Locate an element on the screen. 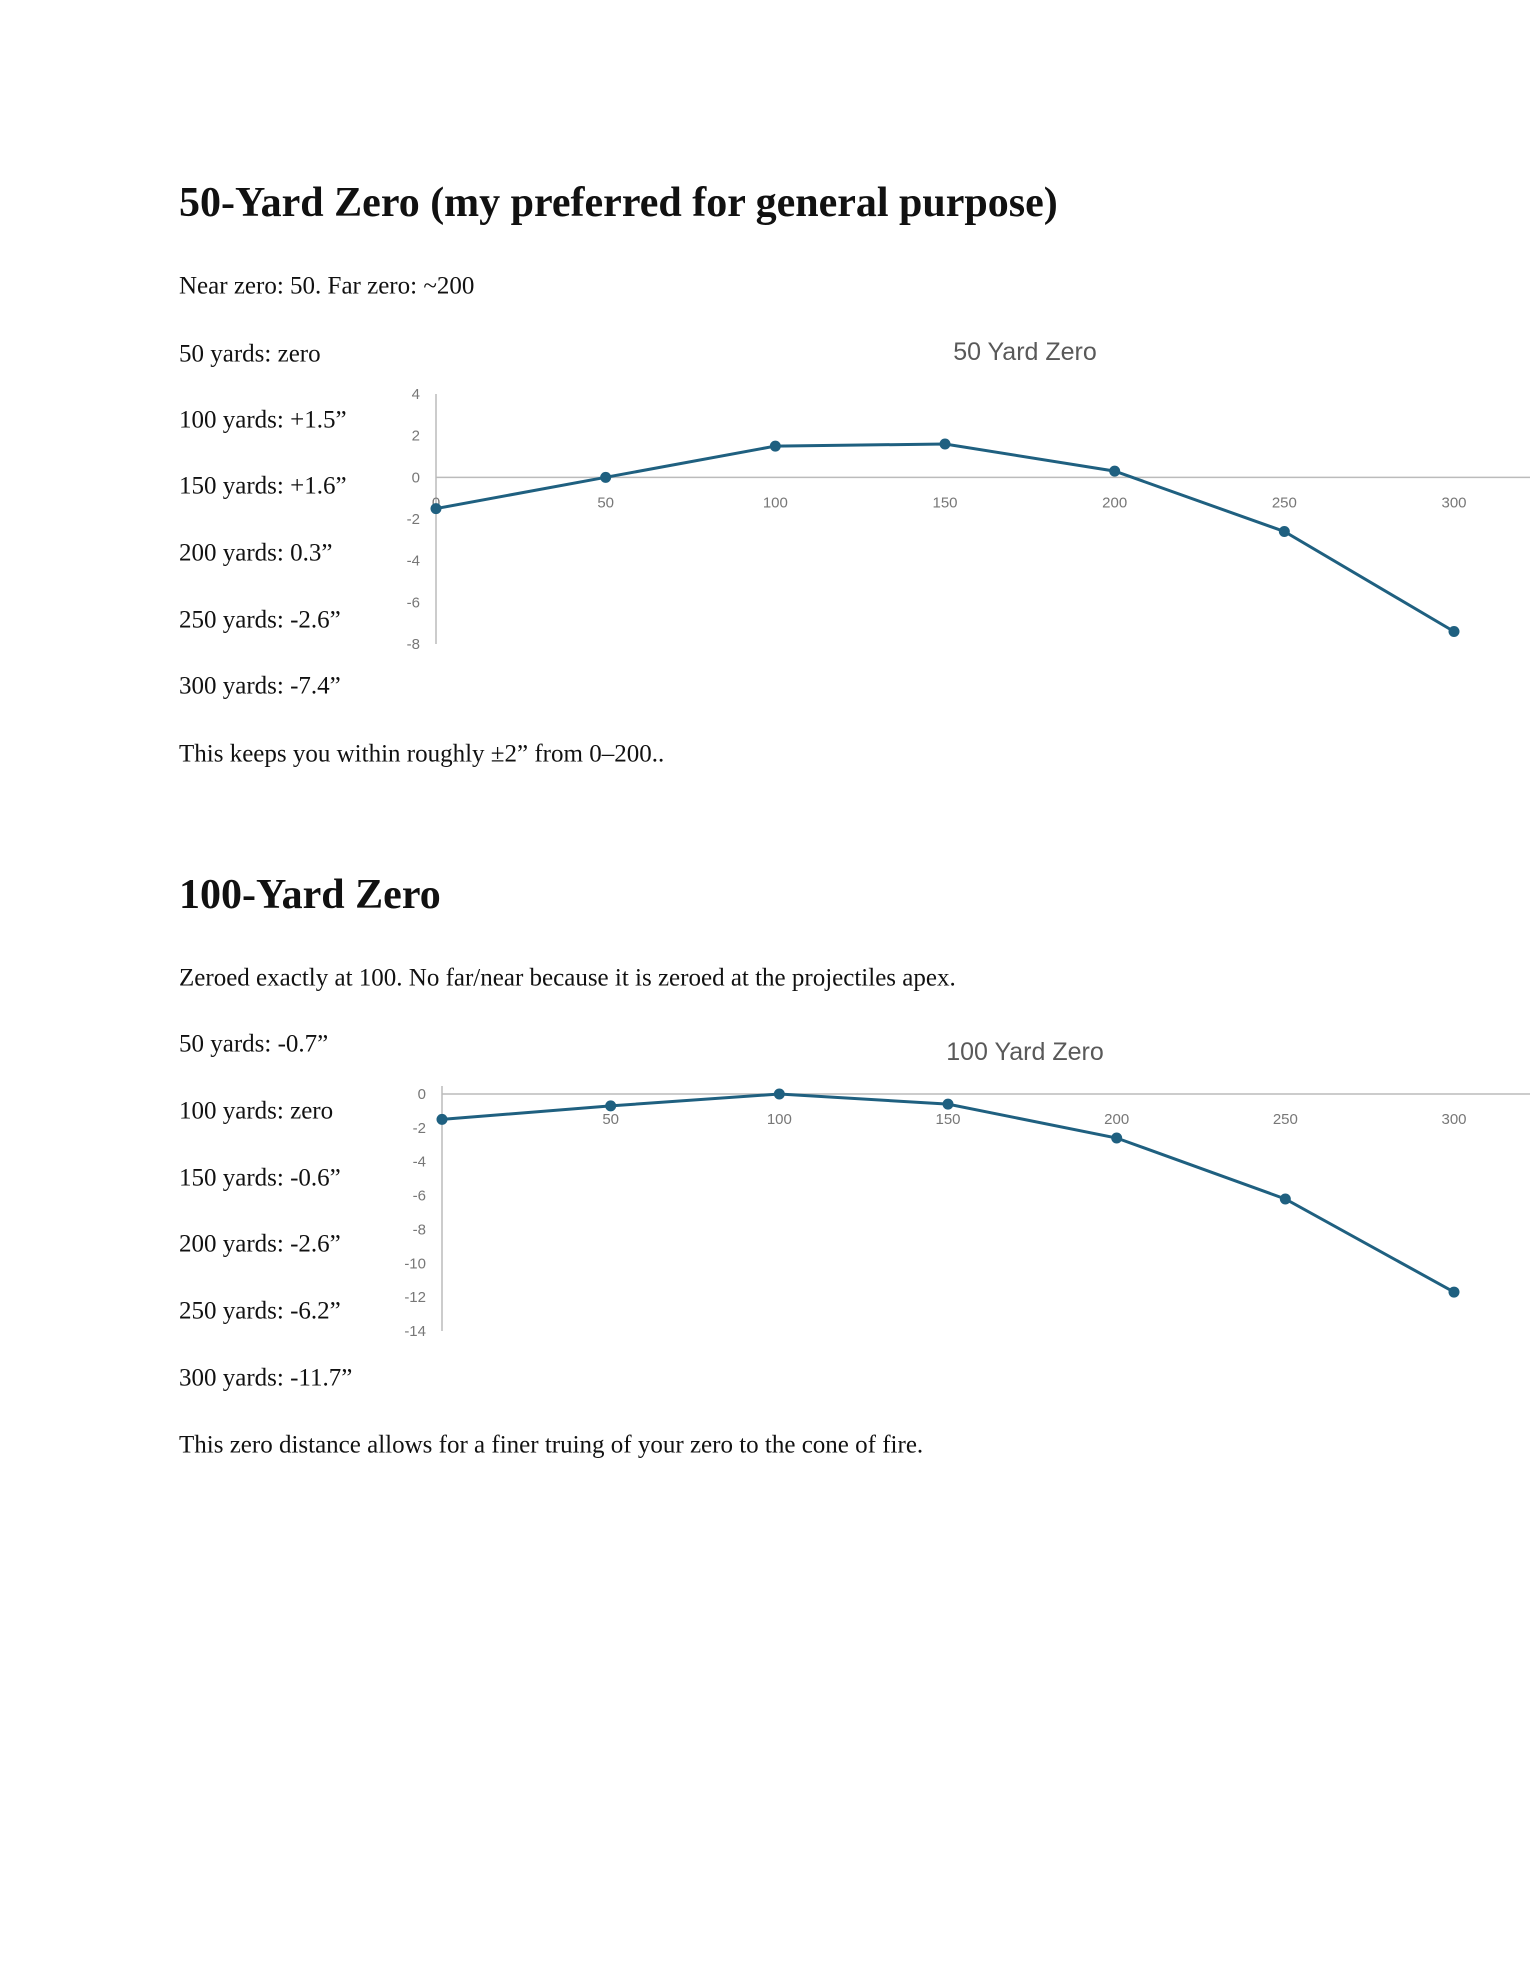 The width and height of the screenshot is (1530, 1980). y-tick-label: 2 is located at coordinates (416, 436).